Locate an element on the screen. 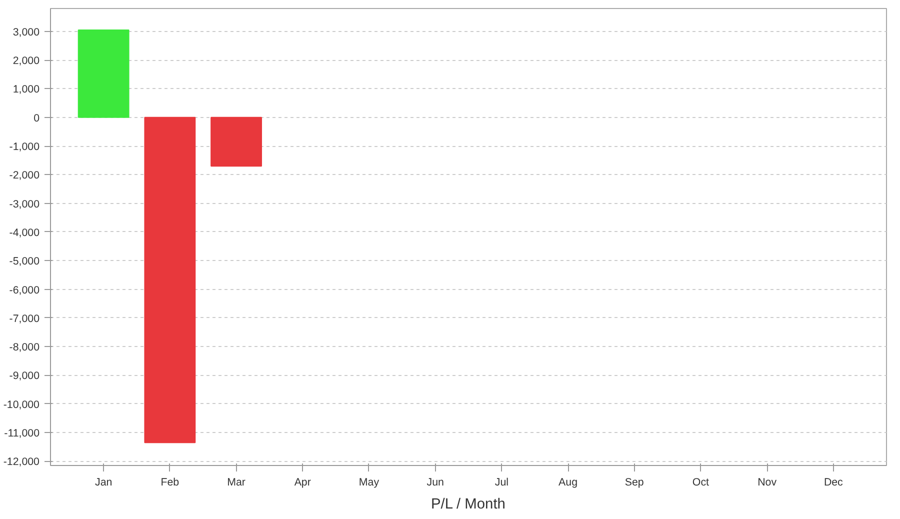 This screenshot has height=519, width=900. x-tick-label: Sep is located at coordinates (634, 482).